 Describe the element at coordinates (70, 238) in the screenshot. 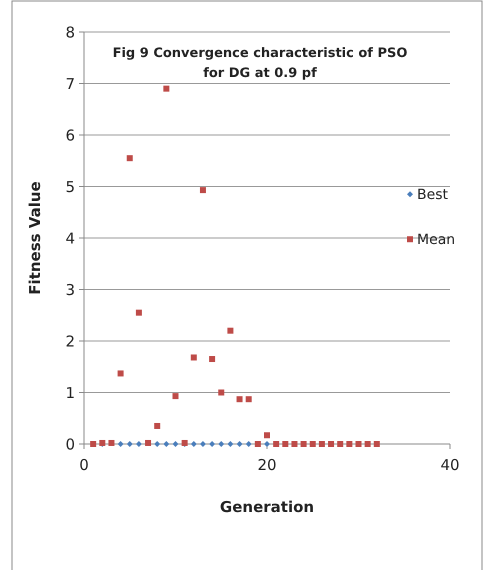

I see `y-tick-label: 4` at that location.